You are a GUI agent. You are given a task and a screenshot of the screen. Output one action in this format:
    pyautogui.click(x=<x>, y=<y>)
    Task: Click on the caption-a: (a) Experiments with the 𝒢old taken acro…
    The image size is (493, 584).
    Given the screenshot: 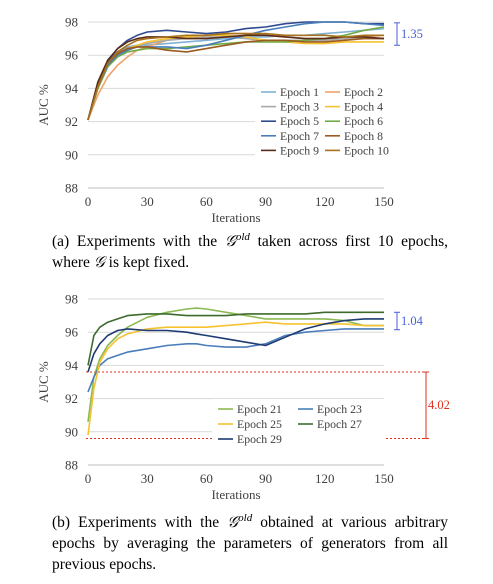 What is the action you would take?
    pyautogui.click(x=250, y=250)
    